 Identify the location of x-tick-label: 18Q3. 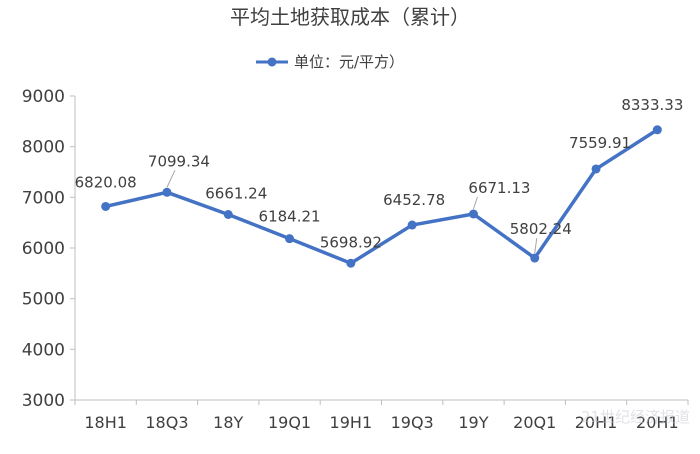
(166, 422).